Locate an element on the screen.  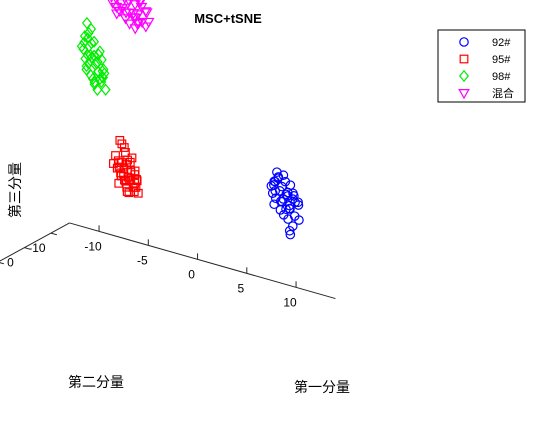
legend-label: 混合 is located at coordinates (503, 93).